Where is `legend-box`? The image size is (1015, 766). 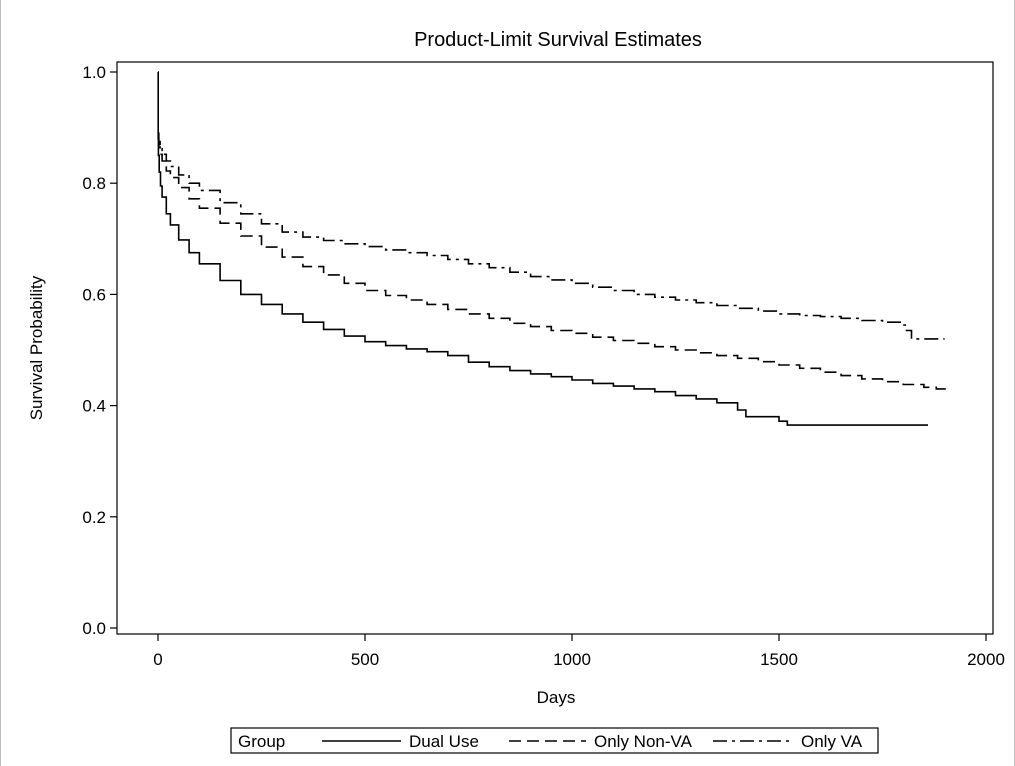 legend-box is located at coordinates (554, 740).